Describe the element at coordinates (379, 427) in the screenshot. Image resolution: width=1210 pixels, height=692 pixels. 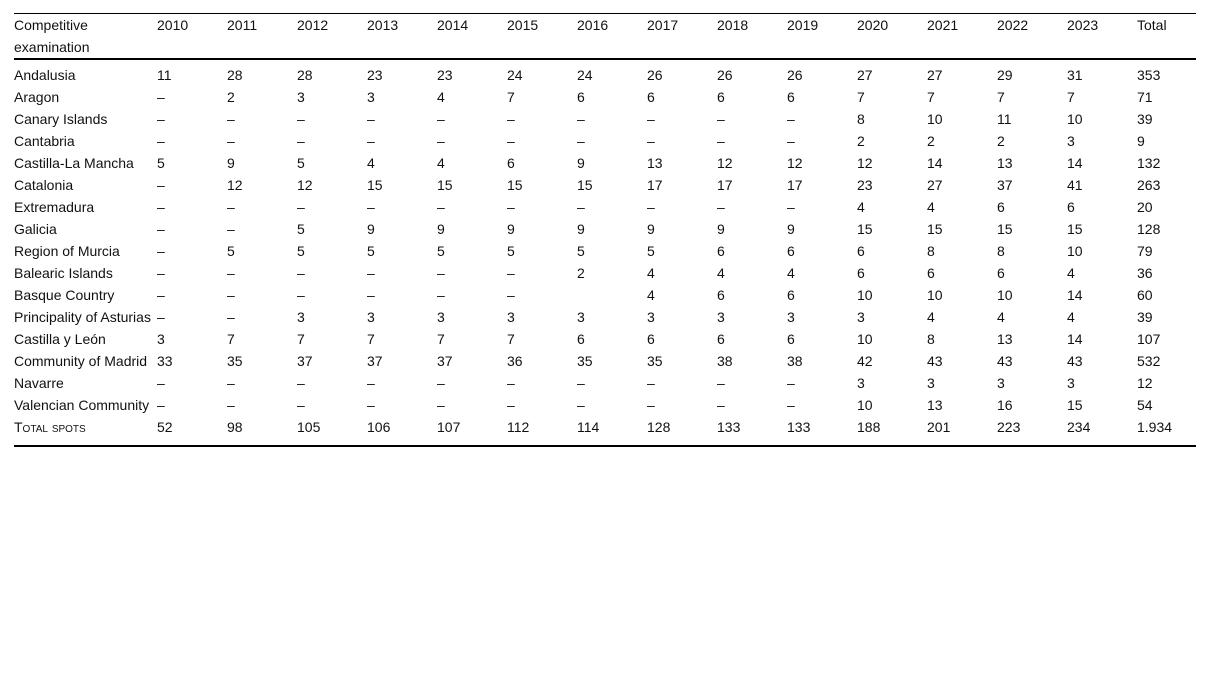
I see `value-cell: 106` at that location.